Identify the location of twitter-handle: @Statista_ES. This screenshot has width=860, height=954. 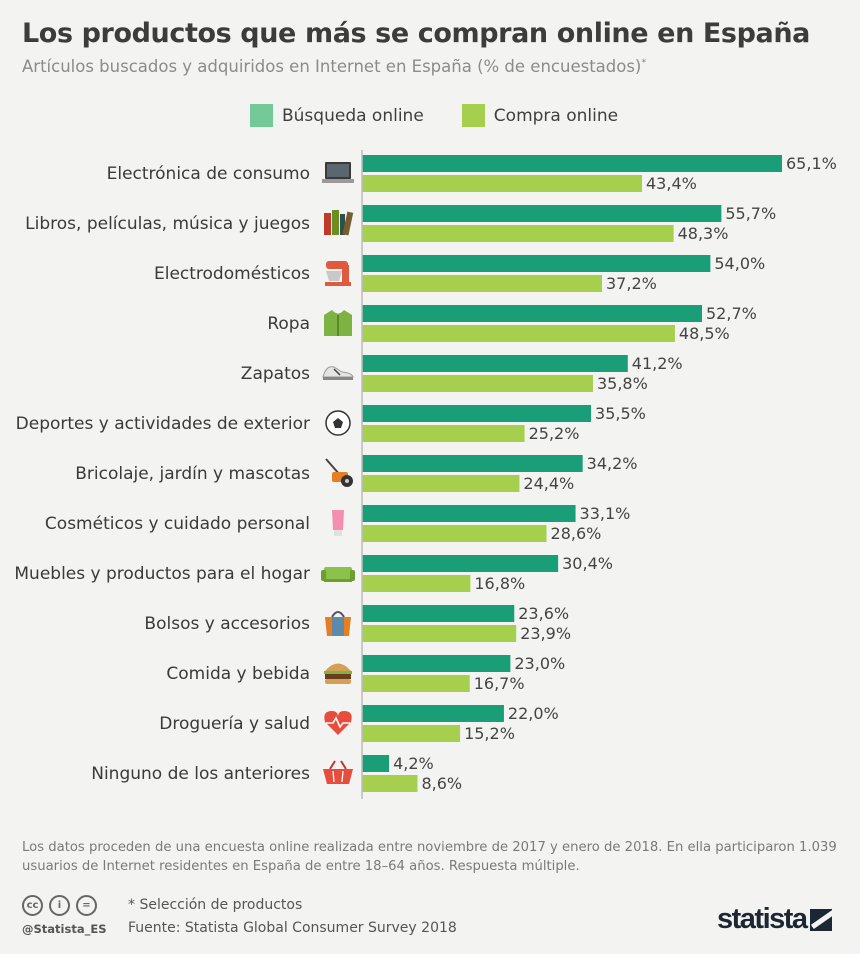
(64, 929).